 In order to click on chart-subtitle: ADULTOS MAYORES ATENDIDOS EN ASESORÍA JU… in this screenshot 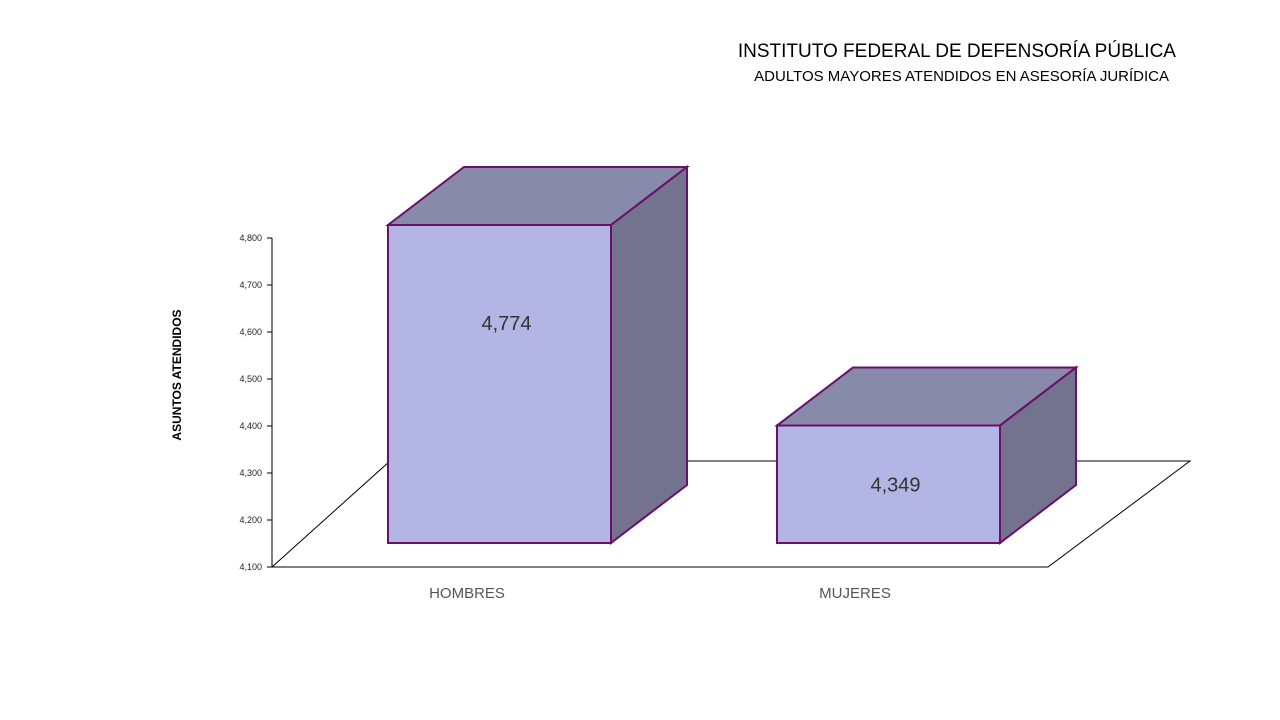, I will do `click(961, 76)`.